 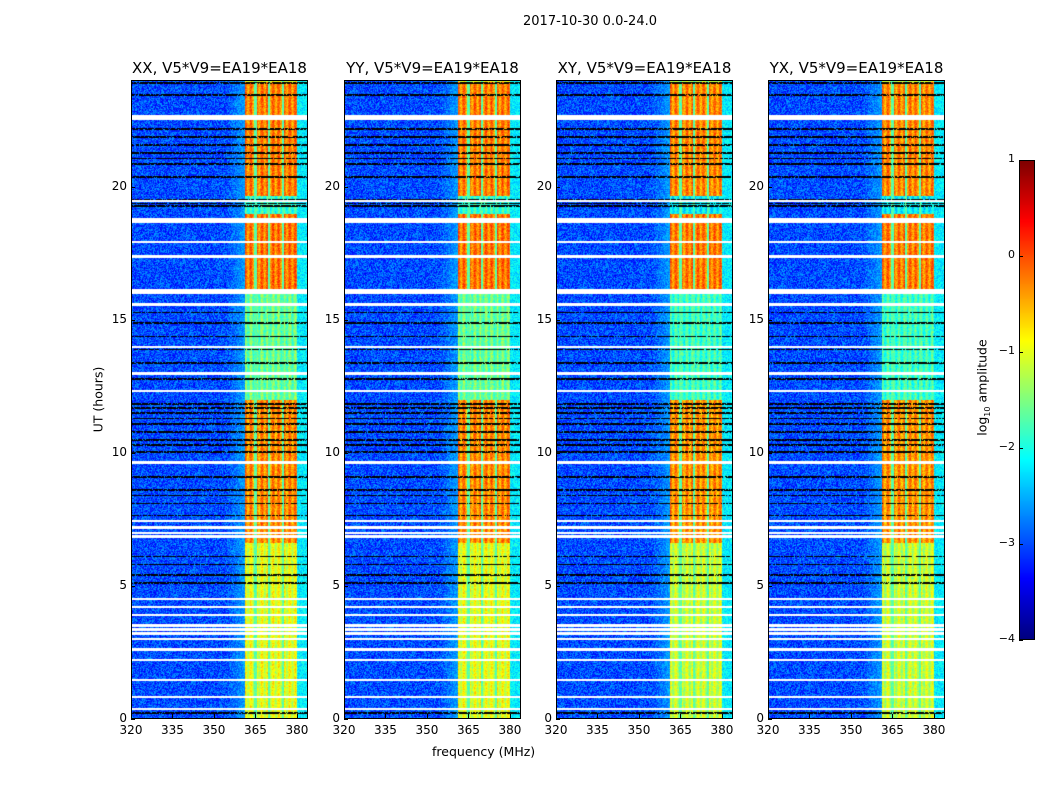 I want to click on panel-title: XY, V5*V9=EA19*EA18, so click(x=644, y=68).